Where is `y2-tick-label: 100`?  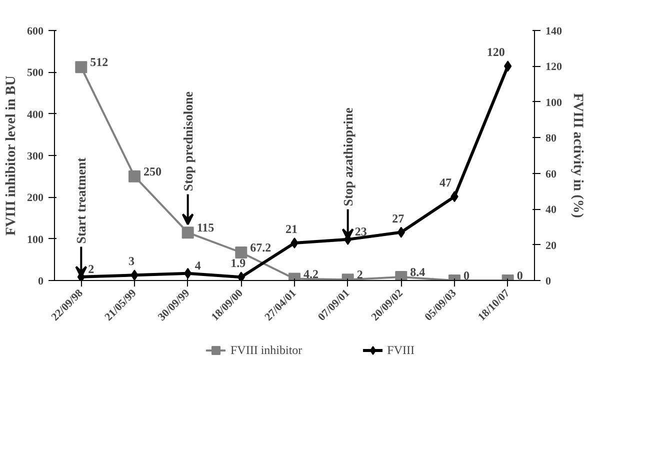
y2-tick-label: 100 is located at coordinates (554, 102).